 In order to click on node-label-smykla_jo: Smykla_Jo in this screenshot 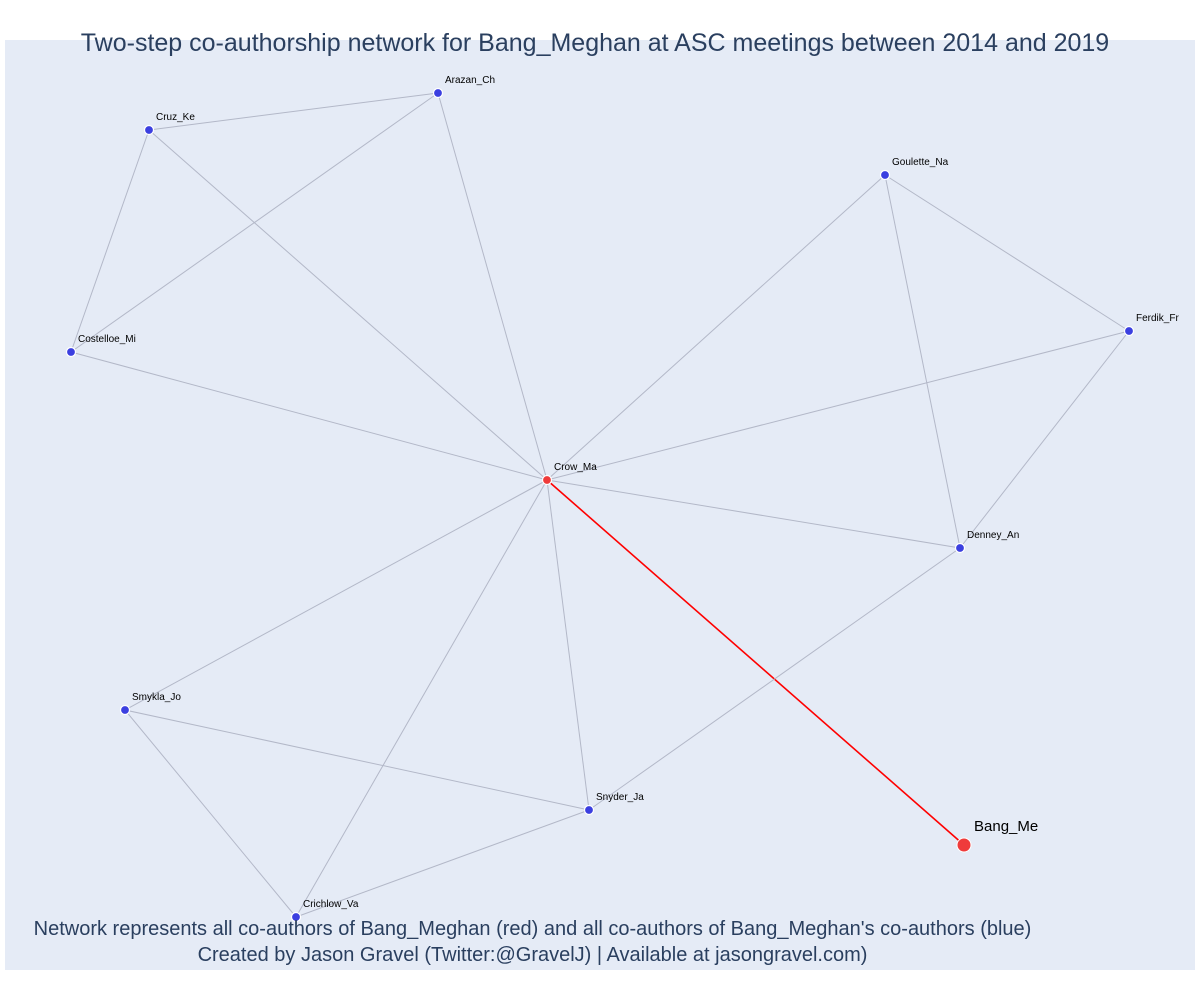, I will do `click(156, 697)`.